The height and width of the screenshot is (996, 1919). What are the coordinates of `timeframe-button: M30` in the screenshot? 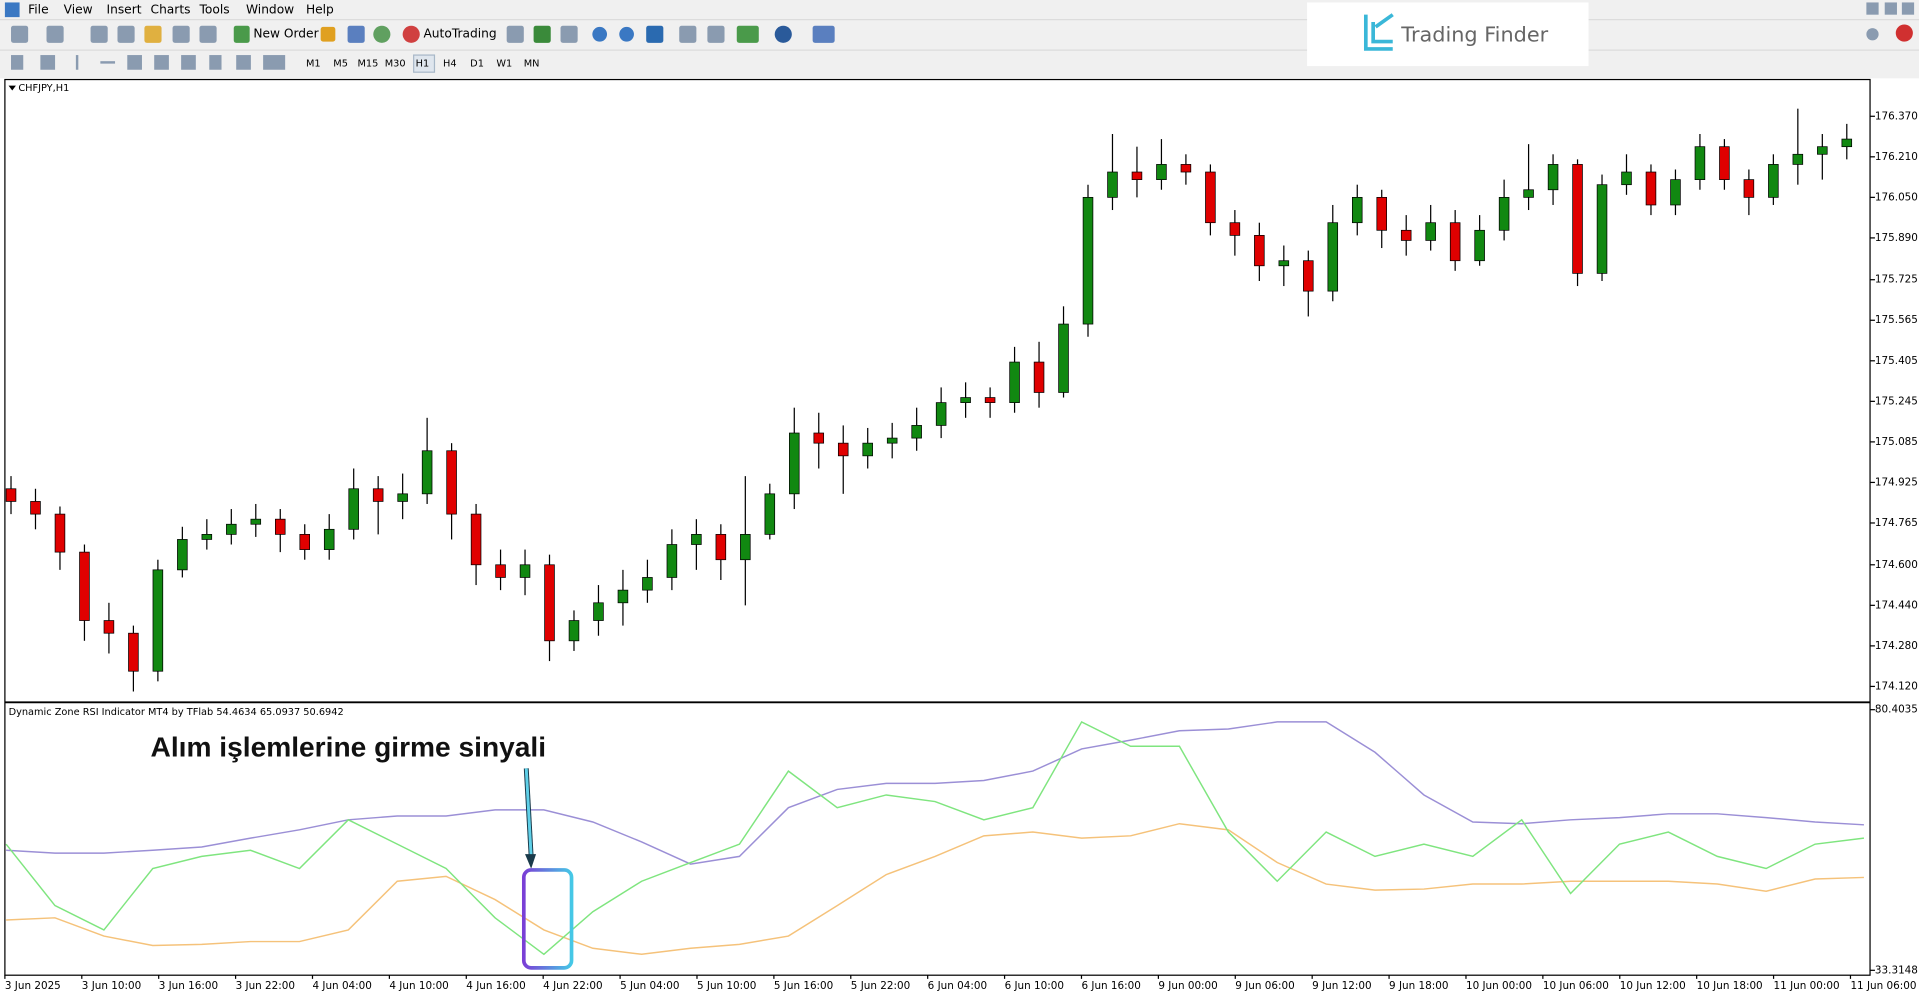 It's located at (395, 64).